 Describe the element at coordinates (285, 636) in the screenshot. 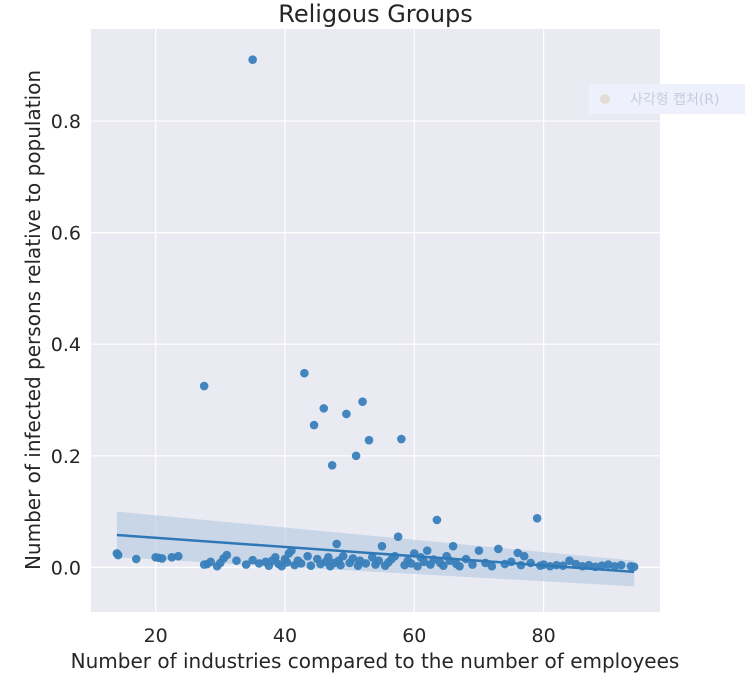

I see `x-tick-label: 40` at that location.